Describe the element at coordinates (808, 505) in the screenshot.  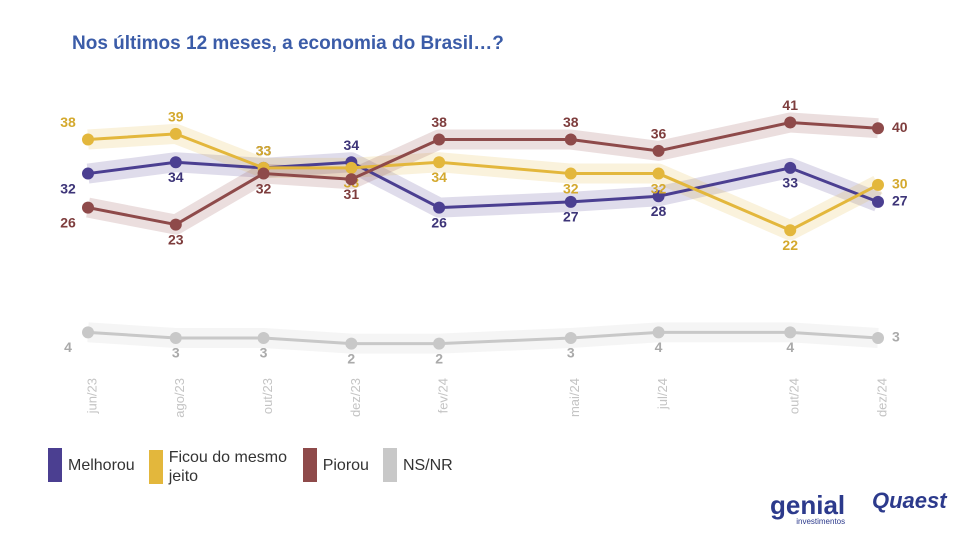
I see `logo-text: genial` at that location.